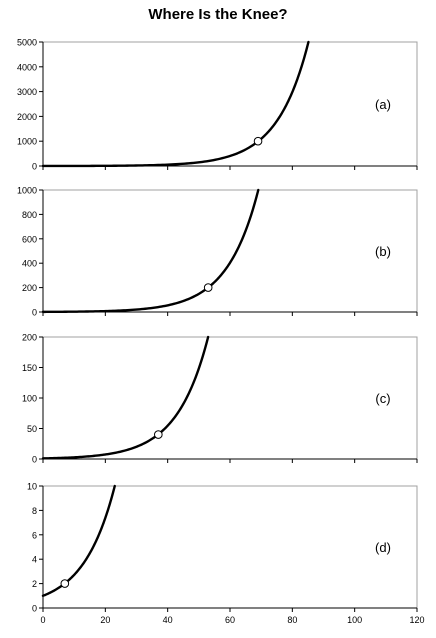  Describe the element at coordinates (168, 620) in the screenshot. I see `x-tick-label-2: 40` at that location.